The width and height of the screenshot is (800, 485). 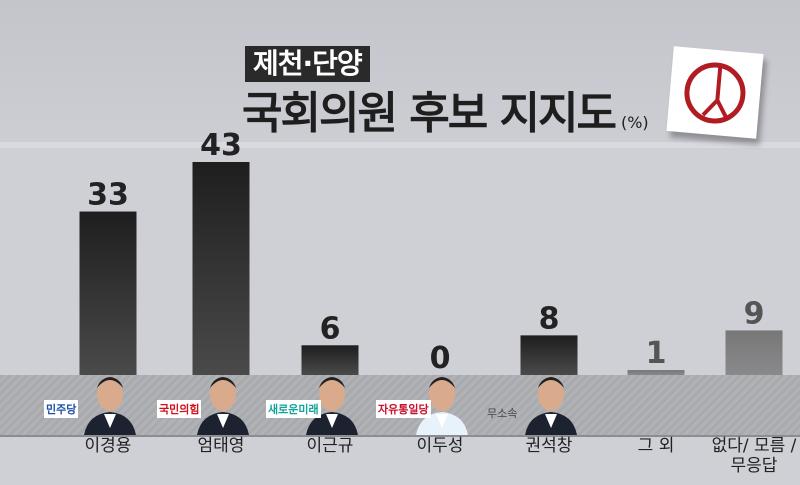 What do you see at coordinates (754, 456) in the screenshot?
I see `category-label: 없다/ 모름 /무응답` at bounding box center [754, 456].